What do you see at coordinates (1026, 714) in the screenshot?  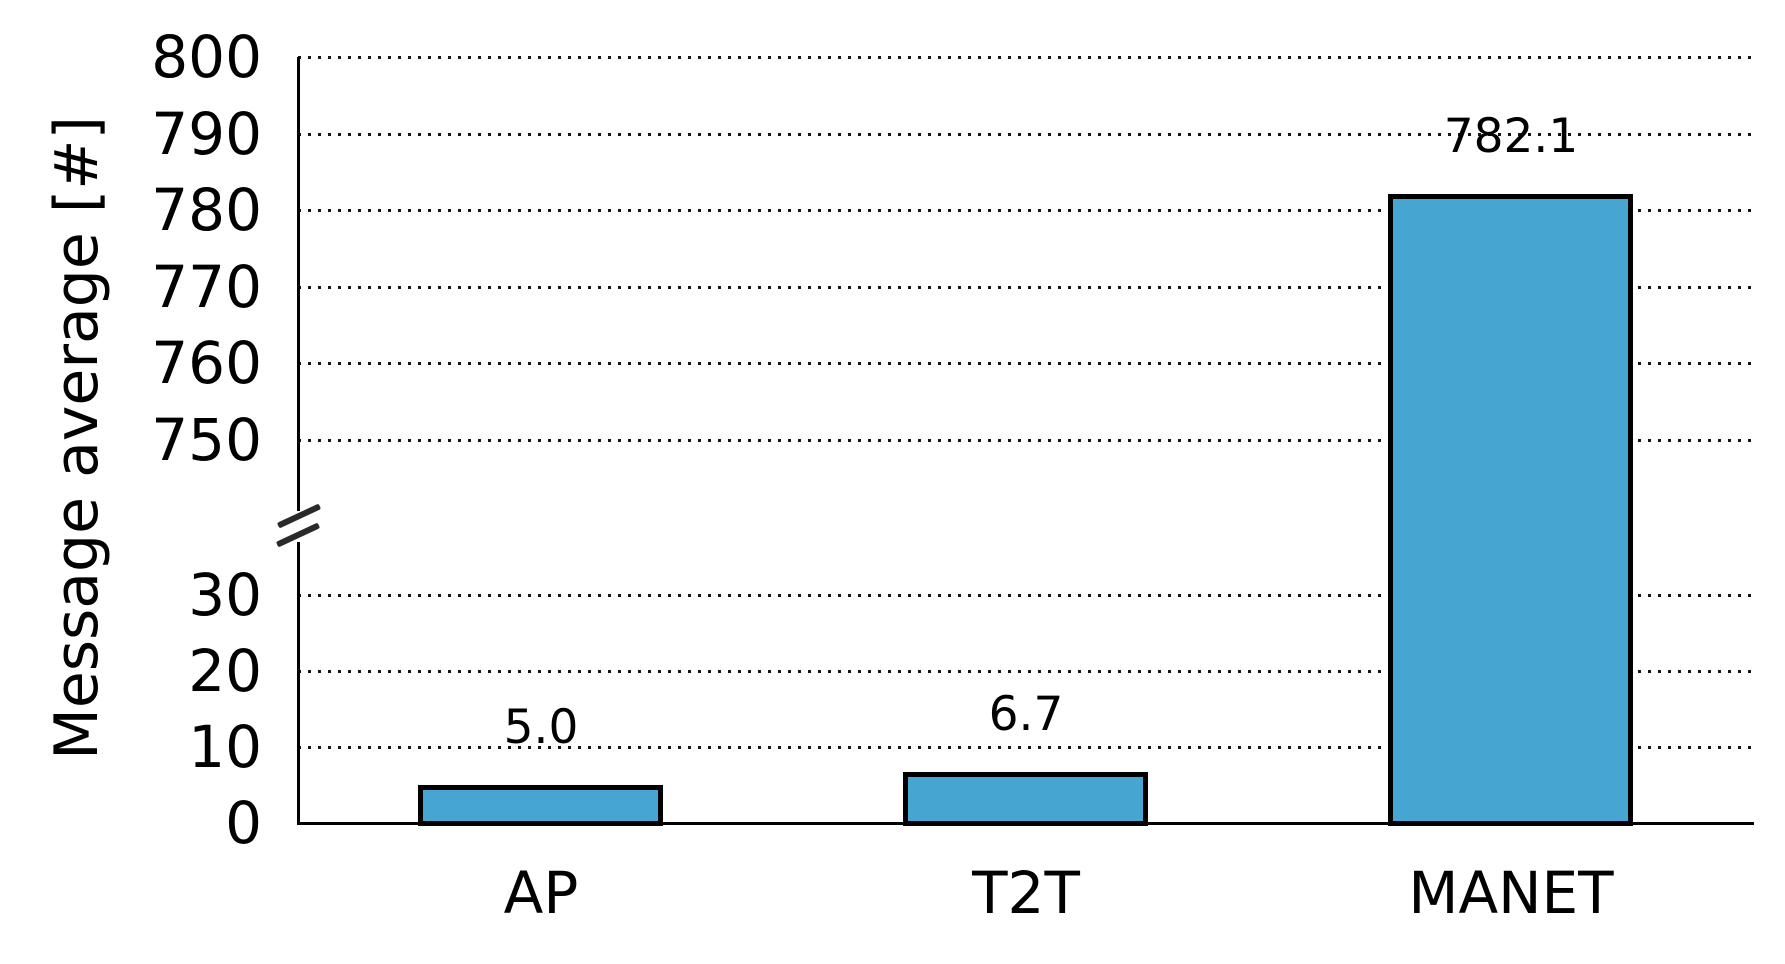 I see `bar-value-label-t2t: 6.7` at bounding box center [1026, 714].